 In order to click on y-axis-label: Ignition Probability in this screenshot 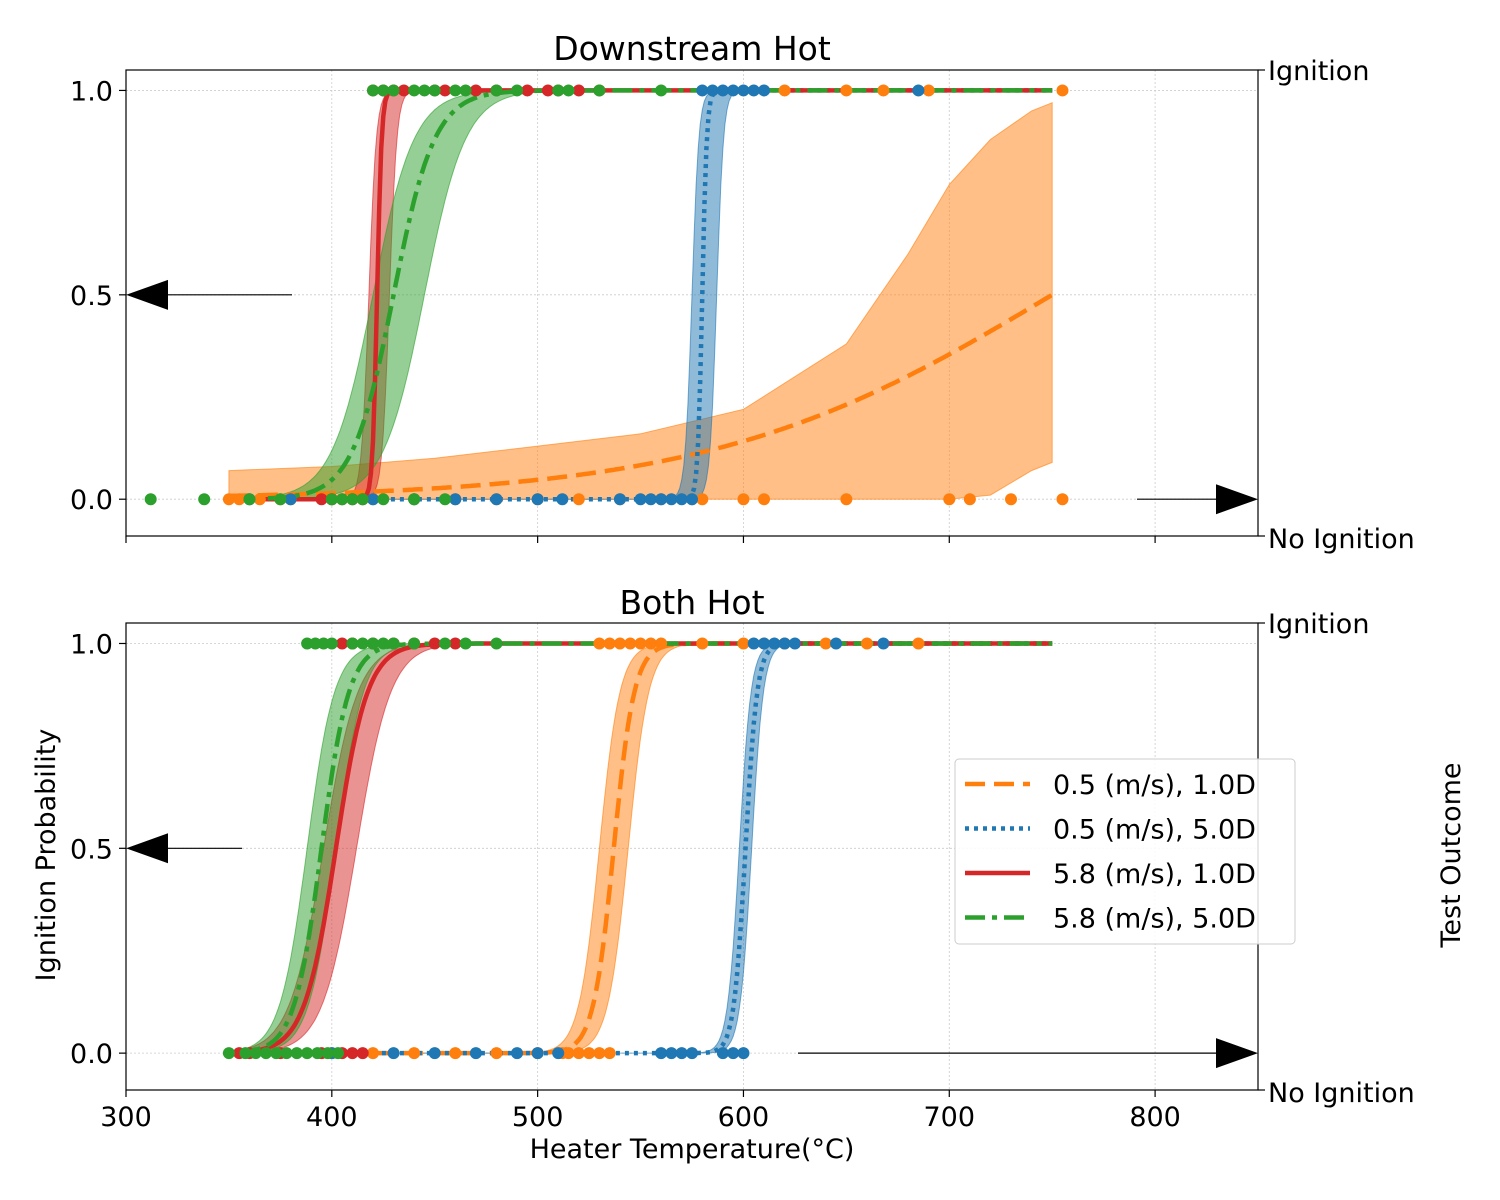, I will do `click(46, 855)`.